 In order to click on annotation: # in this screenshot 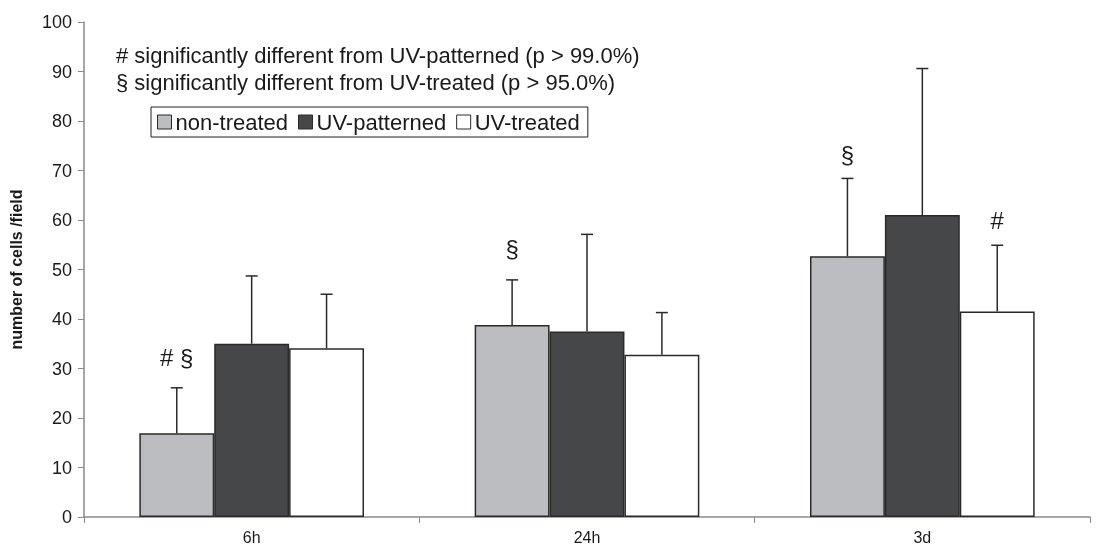, I will do `click(997, 220)`.